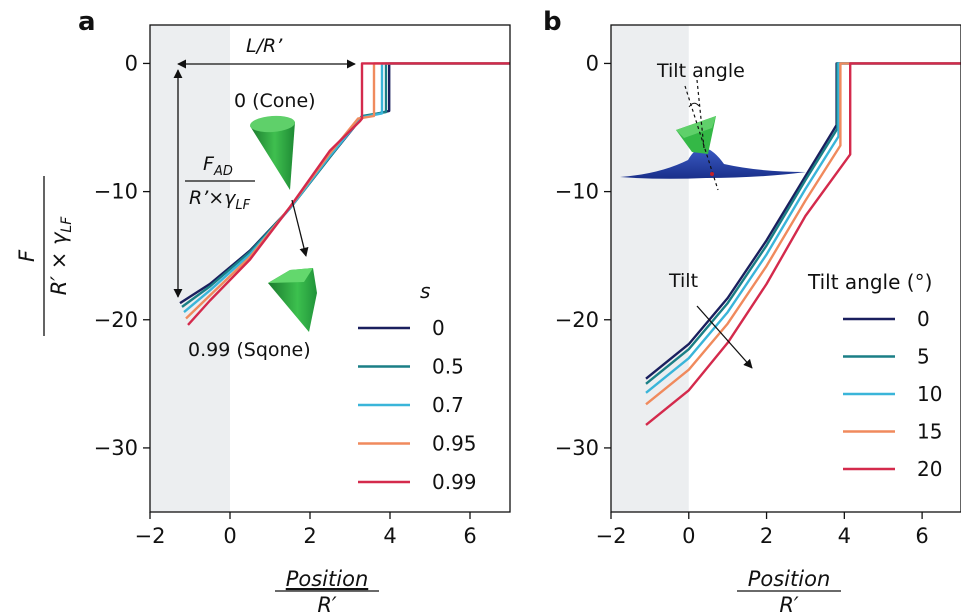 This screenshot has width=961, height=615. Describe the element at coordinates (700, 114) in the screenshot. I see `vertical-axis-line` at that location.